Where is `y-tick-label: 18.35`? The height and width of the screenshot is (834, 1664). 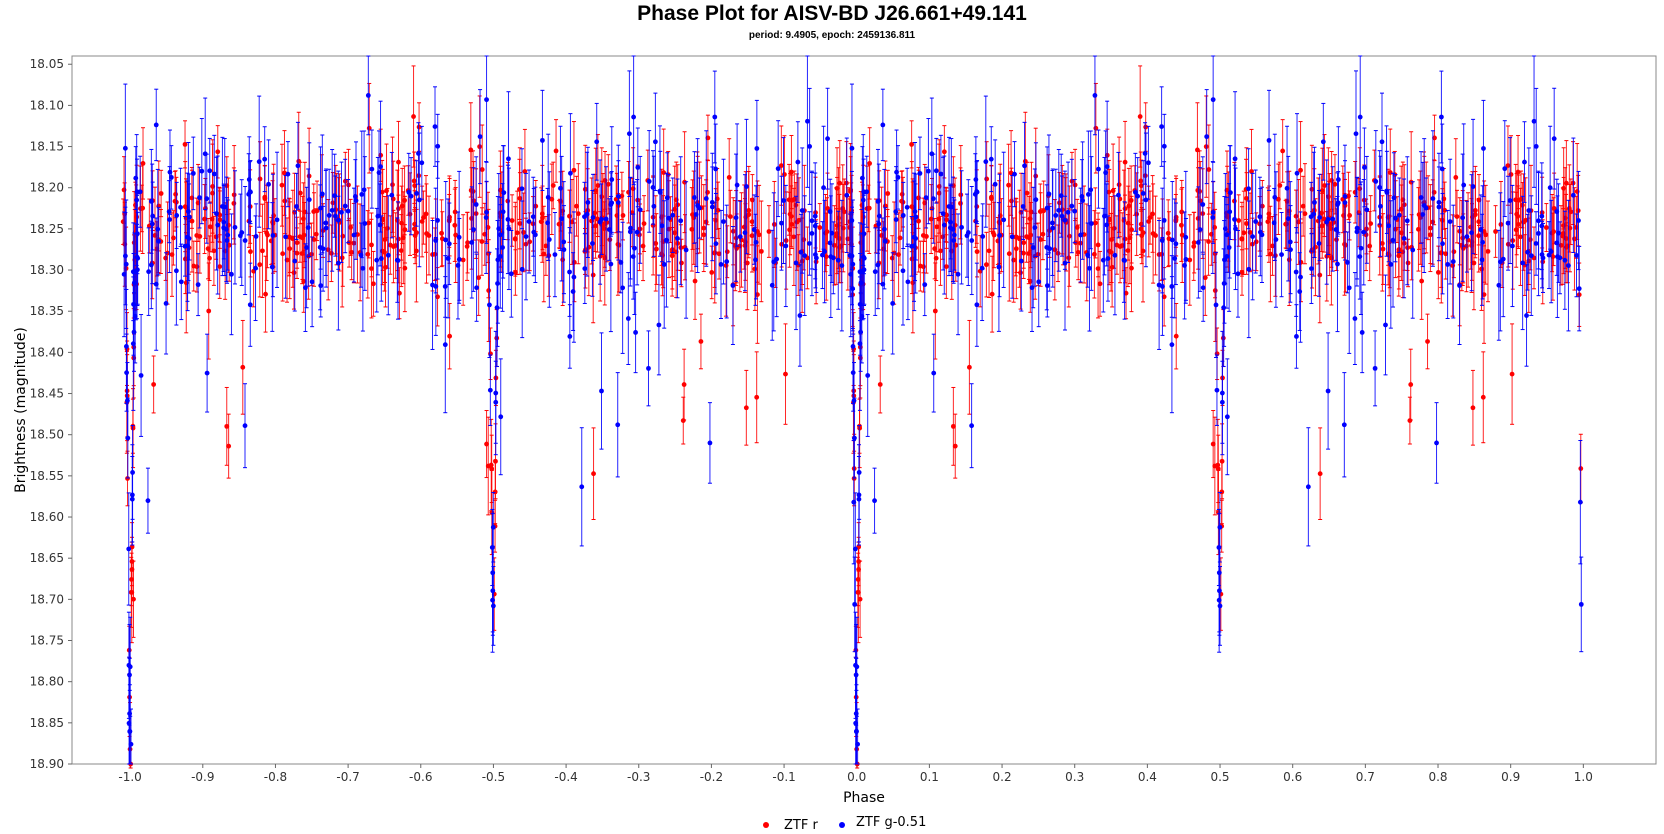 y-tick-label: 18.35 is located at coordinates (47, 311).